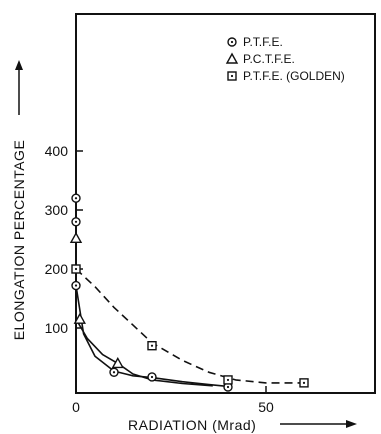  Describe the element at coordinates (173, 400) in the screenshot. I see `x-axis-ticks: 0 50` at that location.